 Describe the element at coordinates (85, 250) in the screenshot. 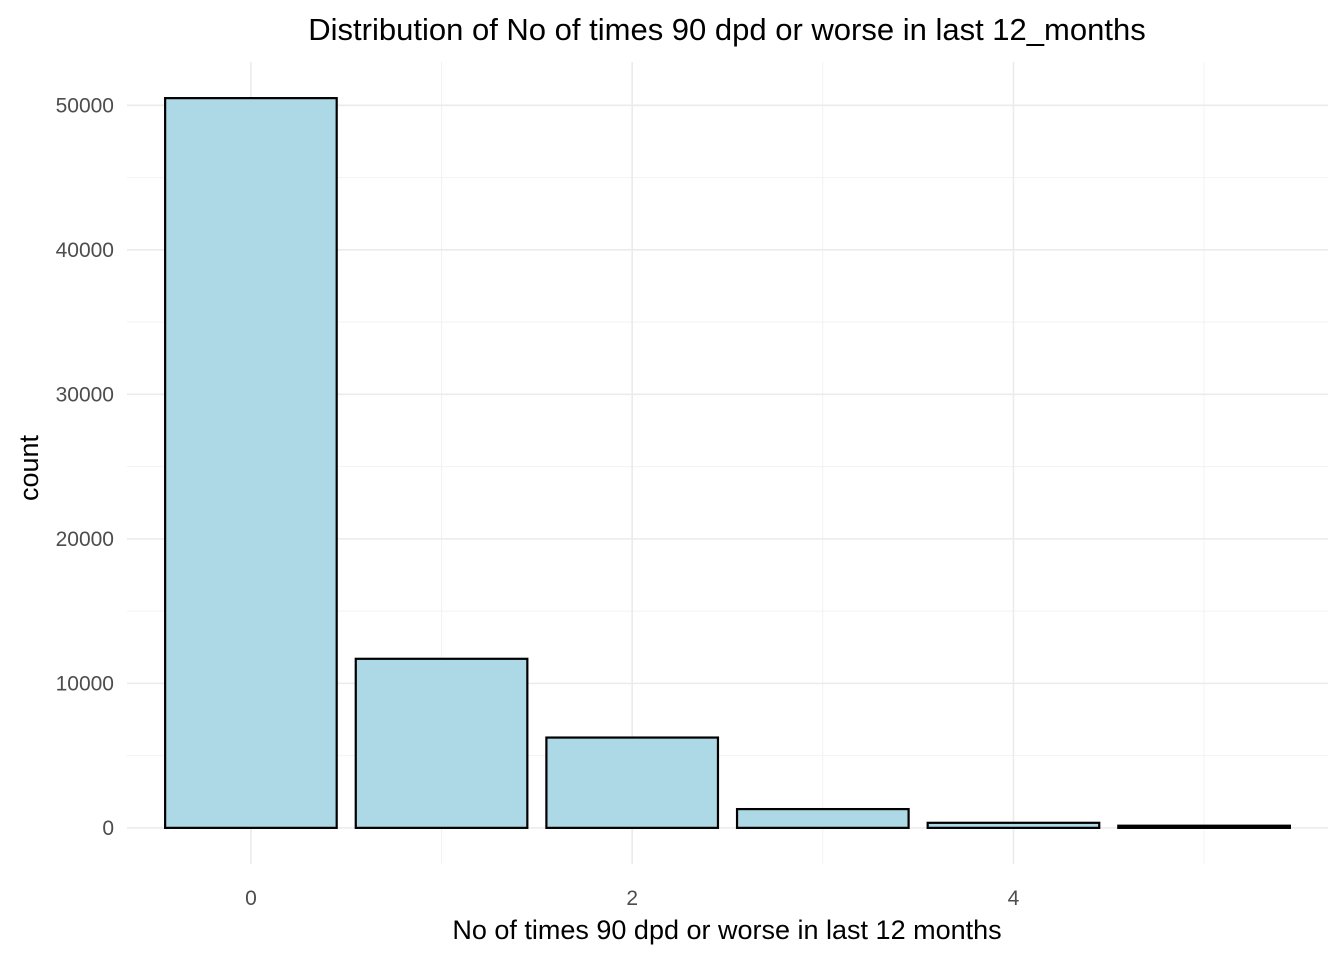

I see `y-tick-label: 40000` at that location.